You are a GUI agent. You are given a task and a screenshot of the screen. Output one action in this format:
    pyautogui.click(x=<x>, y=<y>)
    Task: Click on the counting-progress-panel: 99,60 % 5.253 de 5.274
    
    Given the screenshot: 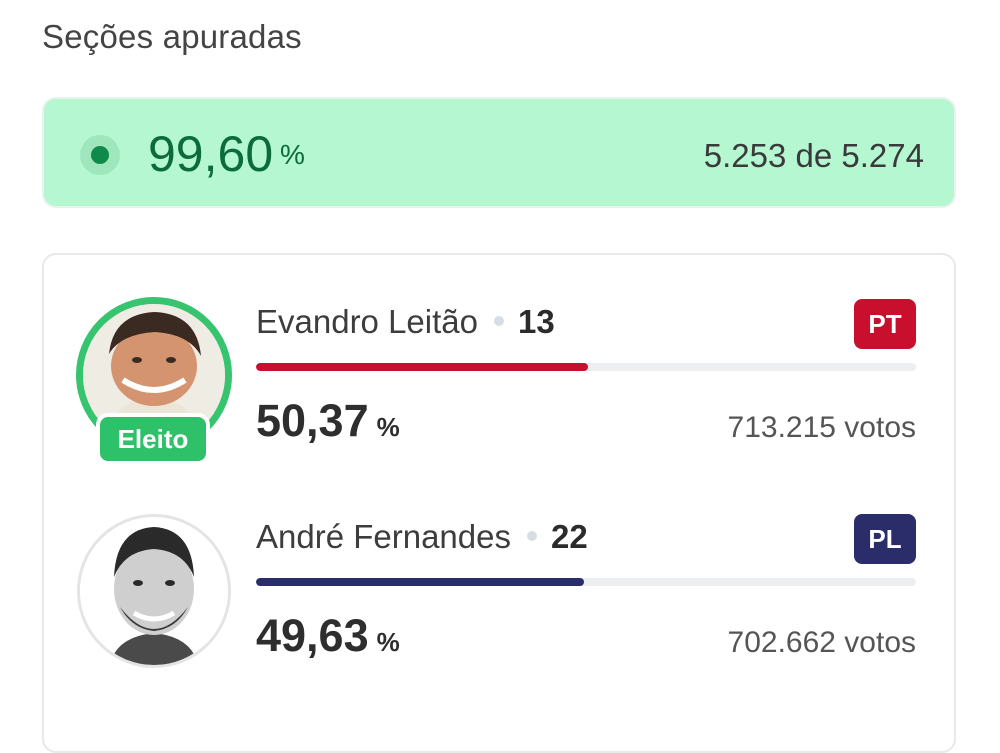 What is the action you would take?
    pyautogui.click(x=499, y=152)
    